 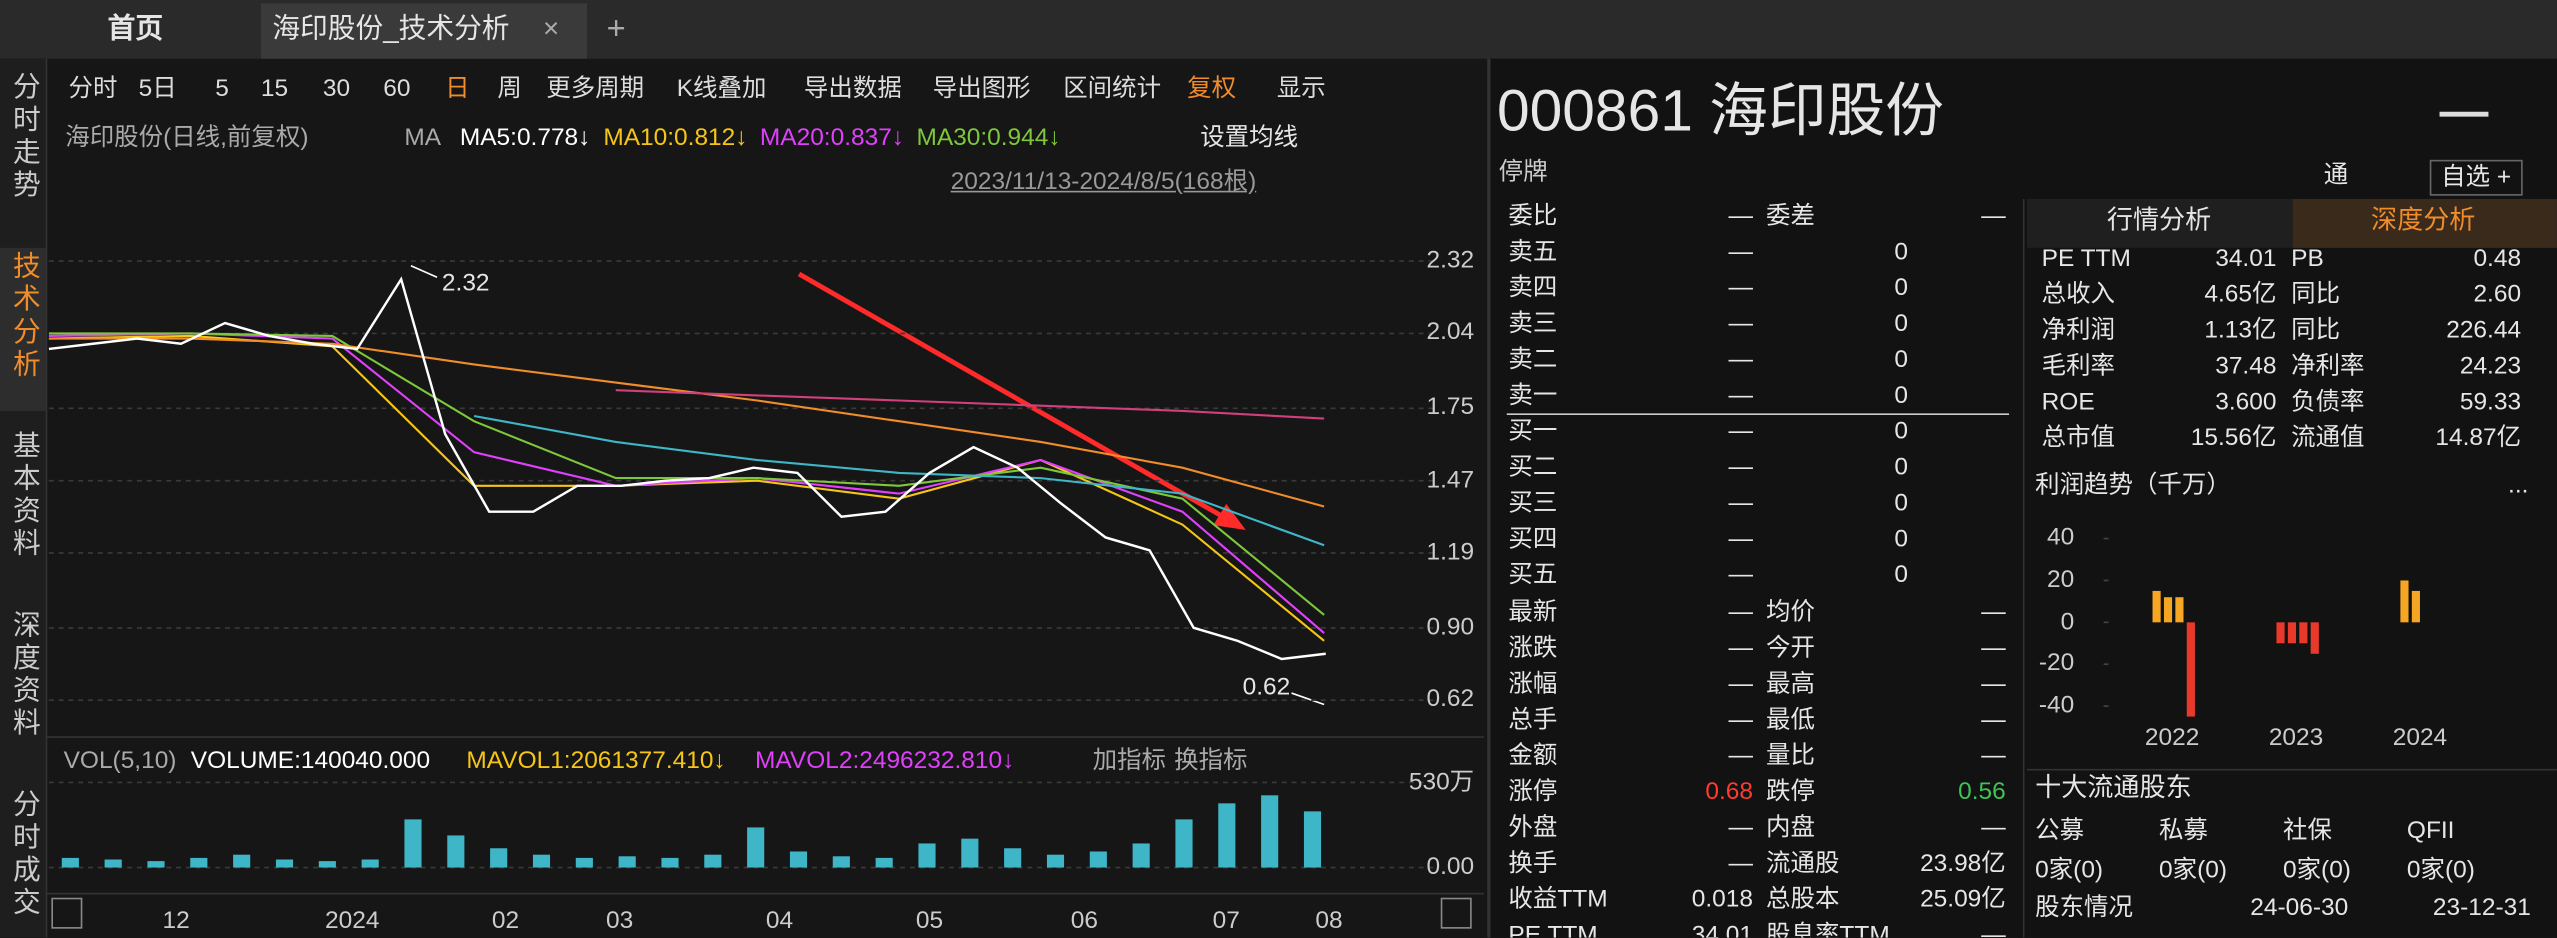 I want to click on toolbar-button: 5日, so click(x=157, y=89).